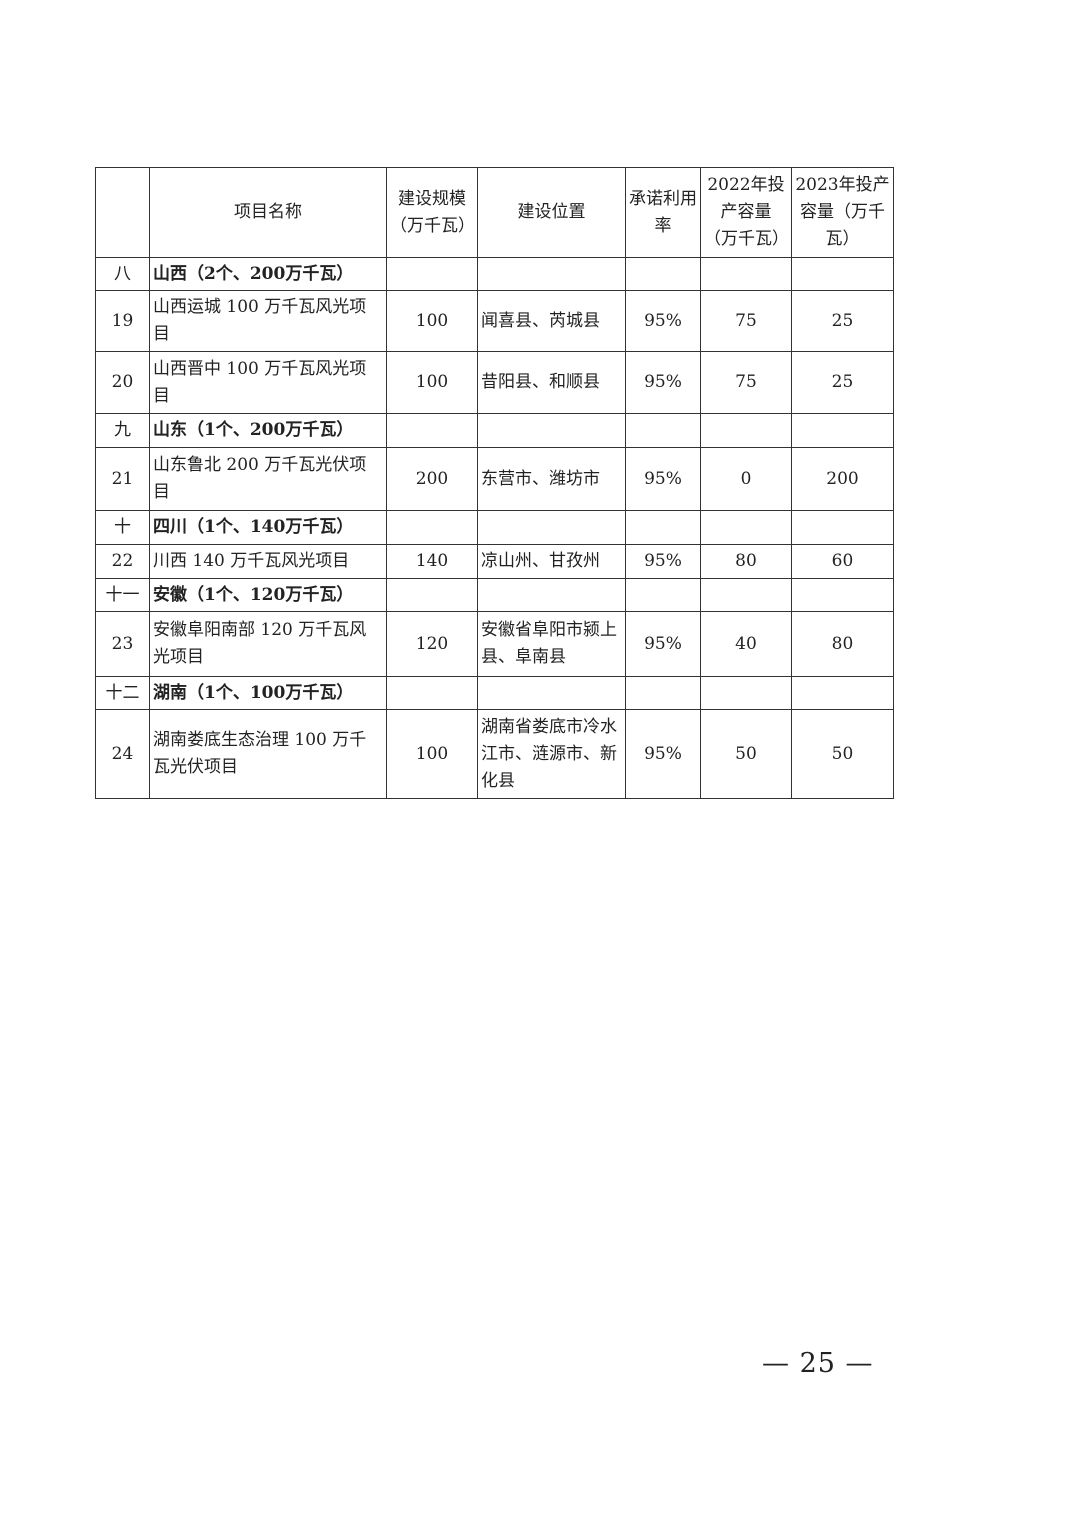 The height and width of the screenshot is (1526, 1080). What do you see at coordinates (122, 382) in the screenshot?
I see `cell-no: 20` at bounding box center [122, 382].